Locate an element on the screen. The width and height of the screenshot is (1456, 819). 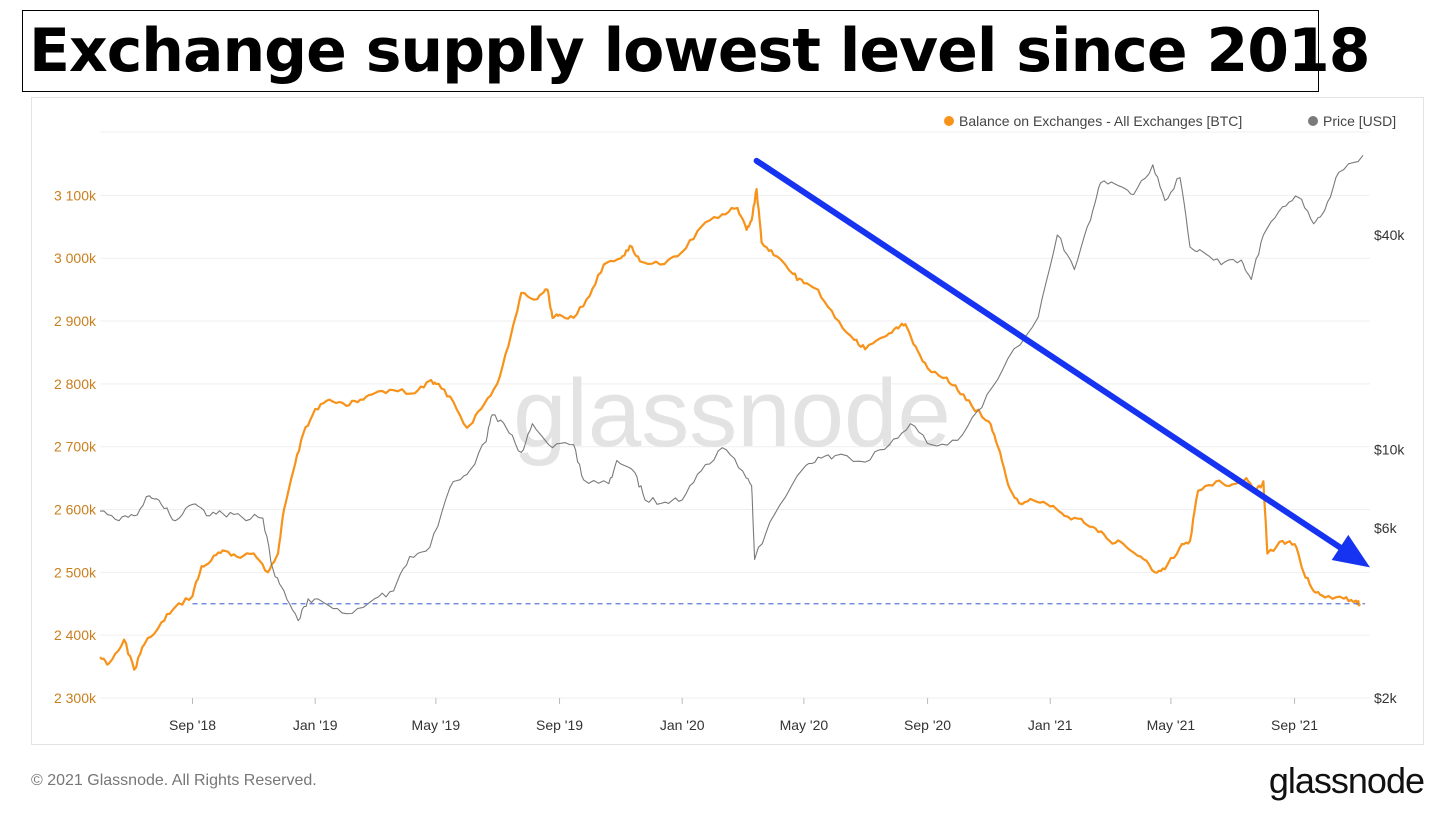
x-tick-label: Sep '19 is located at coordinates (559, 725).